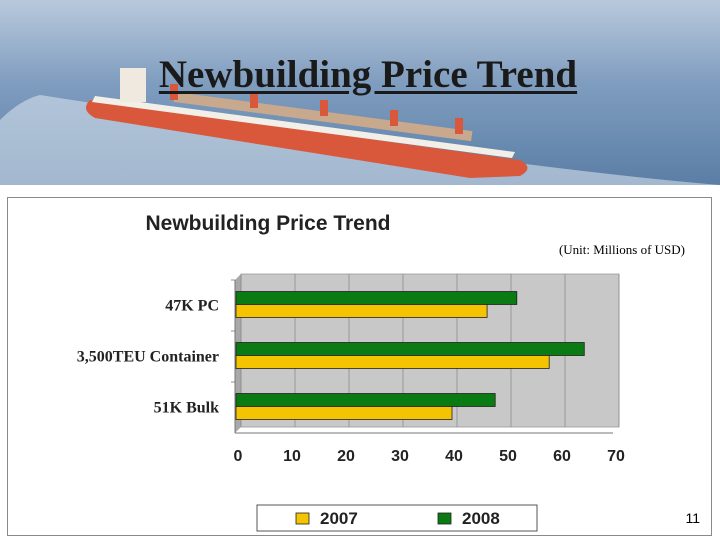 The image size is (720, 540). Describe the element at coordinates (508, 456) in the screenshot. I see `x-tick-label: 50` at that location.